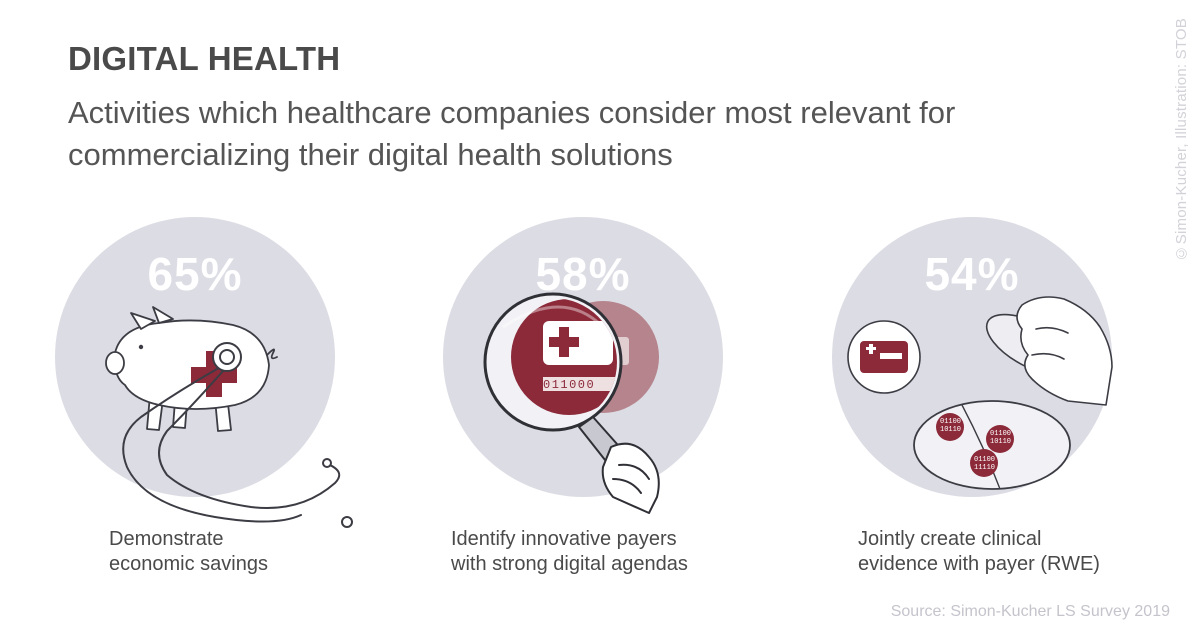 This screenshot has width=1200, height=628. I want to click on data-bits: 11110, so click(984, 468).